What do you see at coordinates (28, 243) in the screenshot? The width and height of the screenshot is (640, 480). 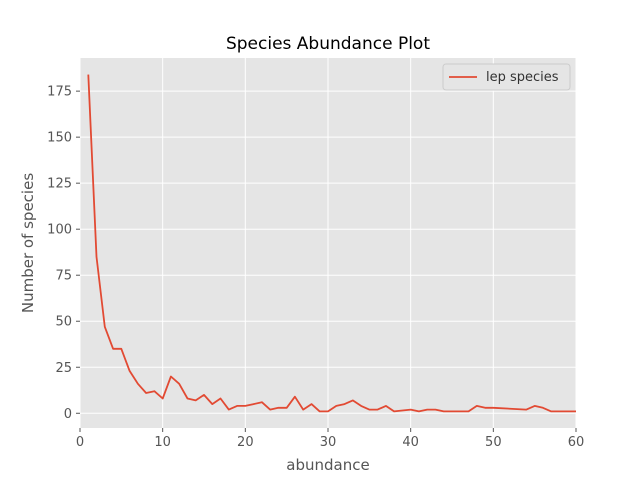 I see `y-axis-label: Number of species` at bounding box center [28, 243].